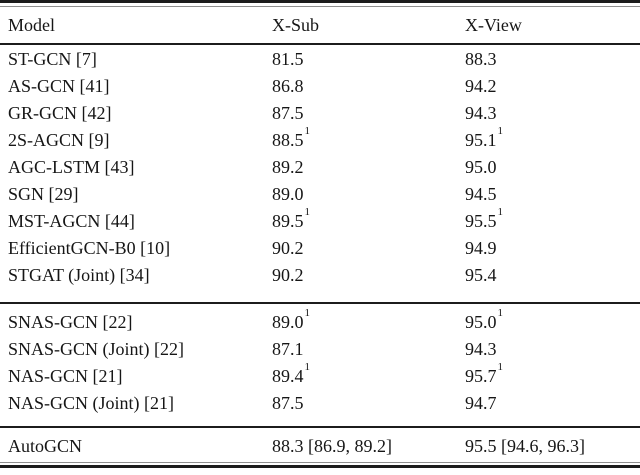 The image size is (640, 475). What do you see at coordinates (288, 86) in the screenshot?
I see `xsub-cell: 86.8` at bounding box center [288, 86].